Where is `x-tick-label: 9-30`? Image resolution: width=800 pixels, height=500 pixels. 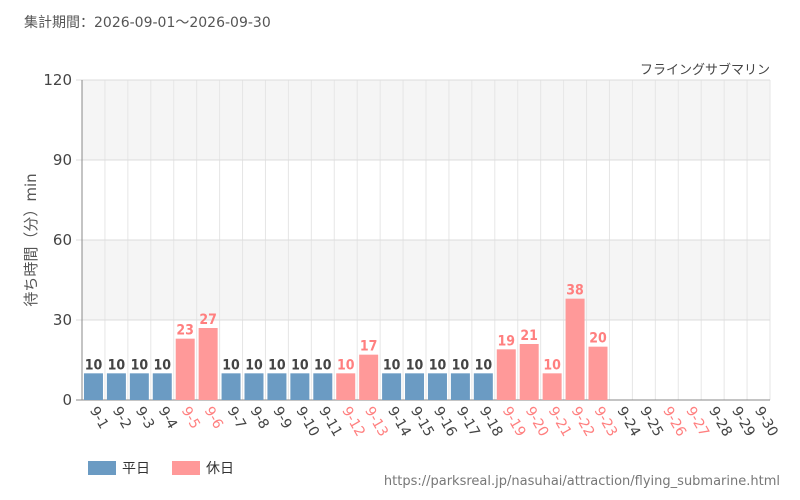 x-tick-label: 9-30 is located at coordinates (766, 422).